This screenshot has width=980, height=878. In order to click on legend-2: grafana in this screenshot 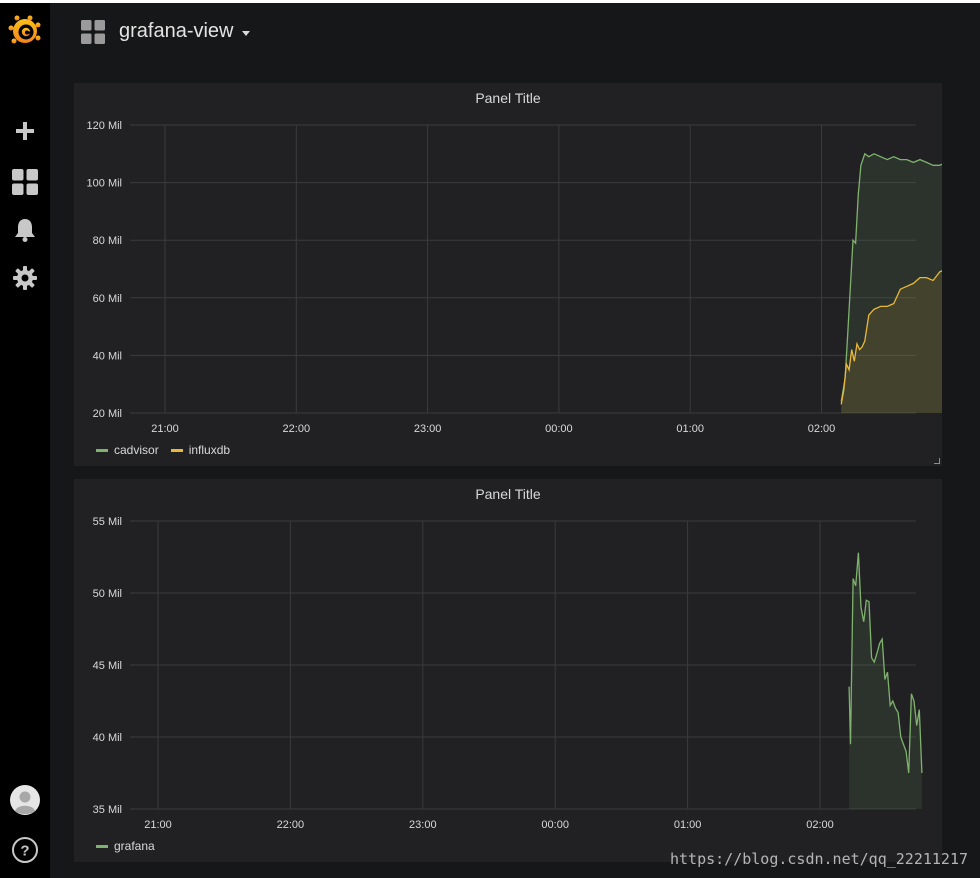, I will do `click(125, 846)`.